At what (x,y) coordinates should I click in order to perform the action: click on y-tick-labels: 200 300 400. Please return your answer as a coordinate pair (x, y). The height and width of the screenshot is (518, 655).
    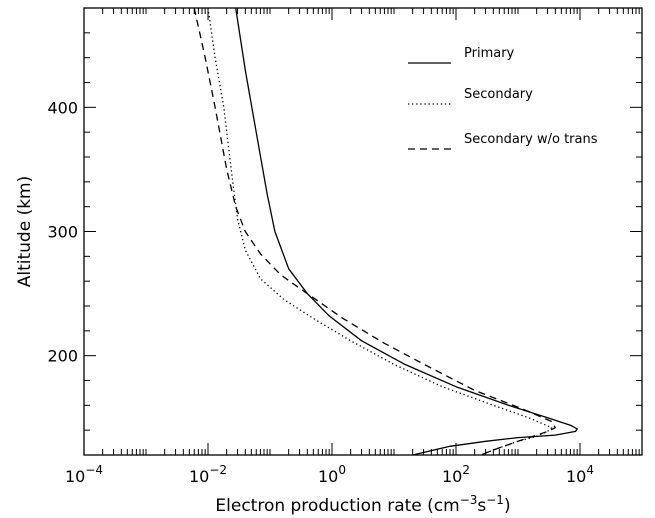
    Looking at the image, I should click on (62, 231).